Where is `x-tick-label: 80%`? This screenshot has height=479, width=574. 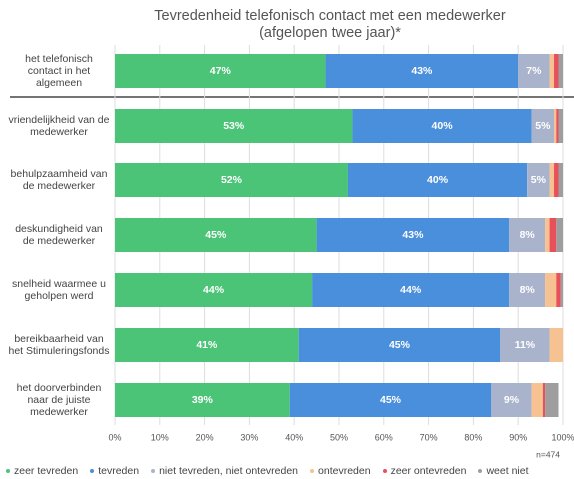 x-tick-label: 80% is located at coordinates (473, 437).